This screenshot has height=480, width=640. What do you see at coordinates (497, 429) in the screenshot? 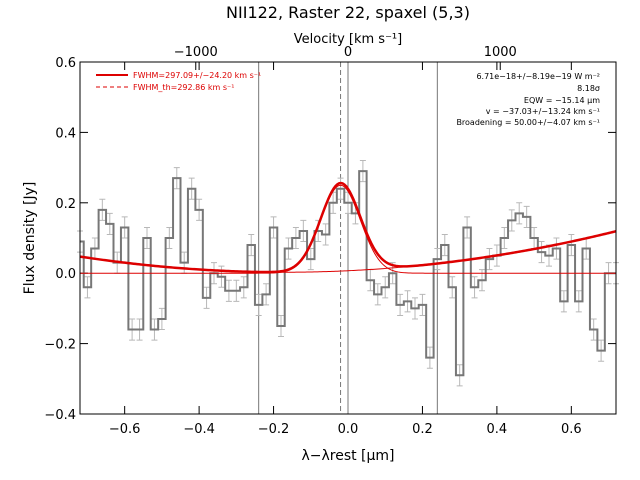
I see `x-tick-label: 0.4` at bounding box center [497, 429].